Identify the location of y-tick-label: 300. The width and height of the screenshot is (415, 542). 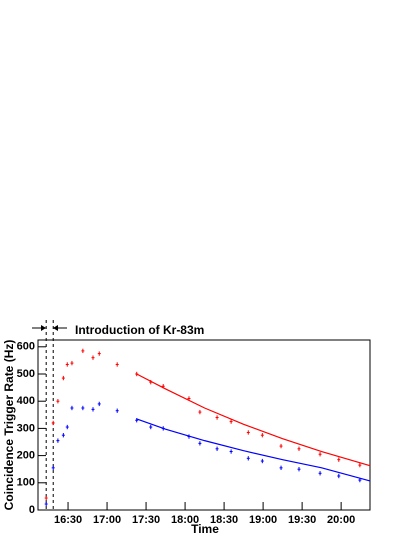
(26, 428).